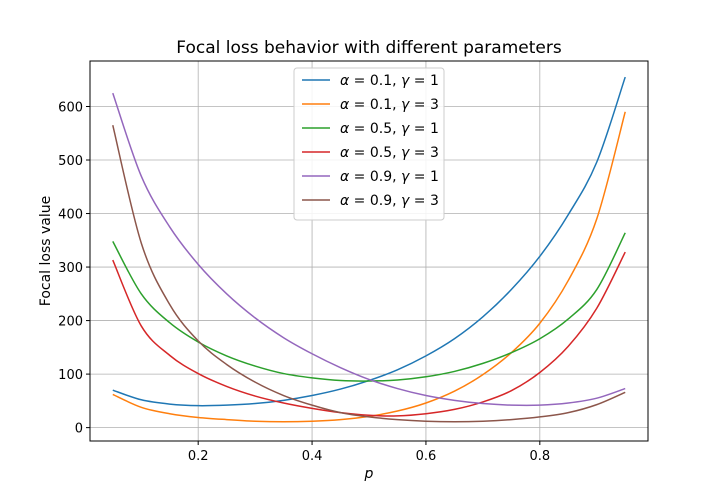  What do you see at coordinates (426, 456) in the screenshot?
I see `x-tick-label: 0.6` at bounding box center [426, 456].